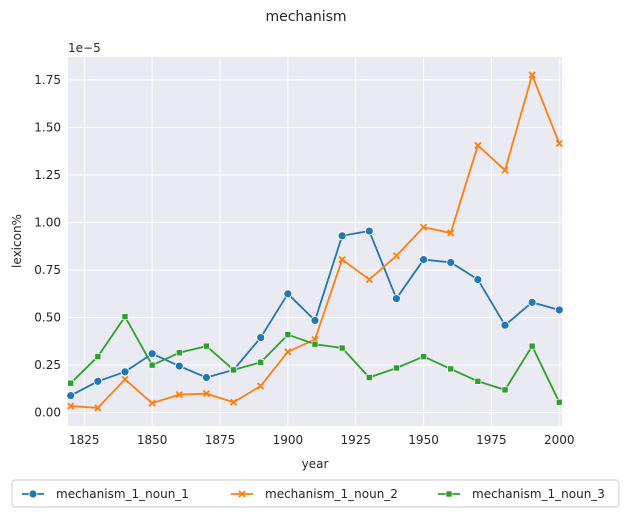 This screenshot has height=519, width=627. I want to click on y-tick-label: 0.25, so click(47, 365).